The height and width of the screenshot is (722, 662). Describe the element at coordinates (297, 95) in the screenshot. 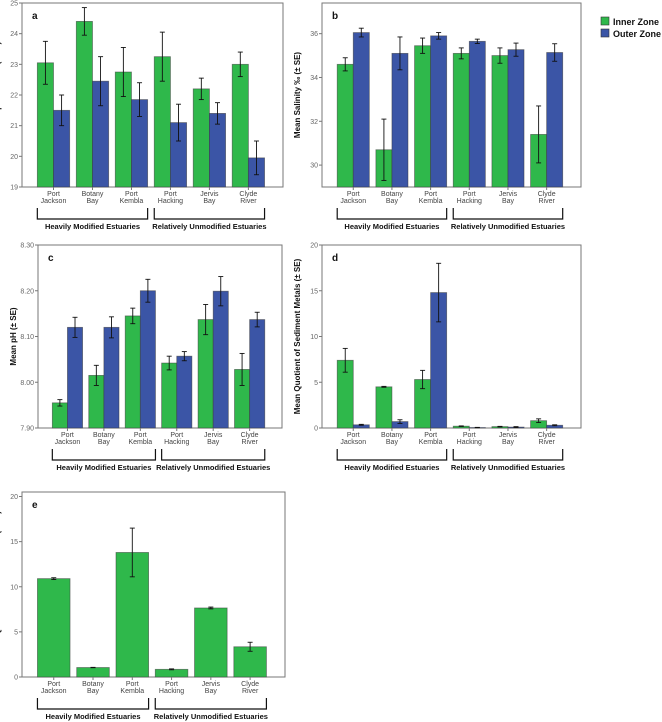

I see `y-axis-label: Mean Salinity ‰ (± SE)` at that location.